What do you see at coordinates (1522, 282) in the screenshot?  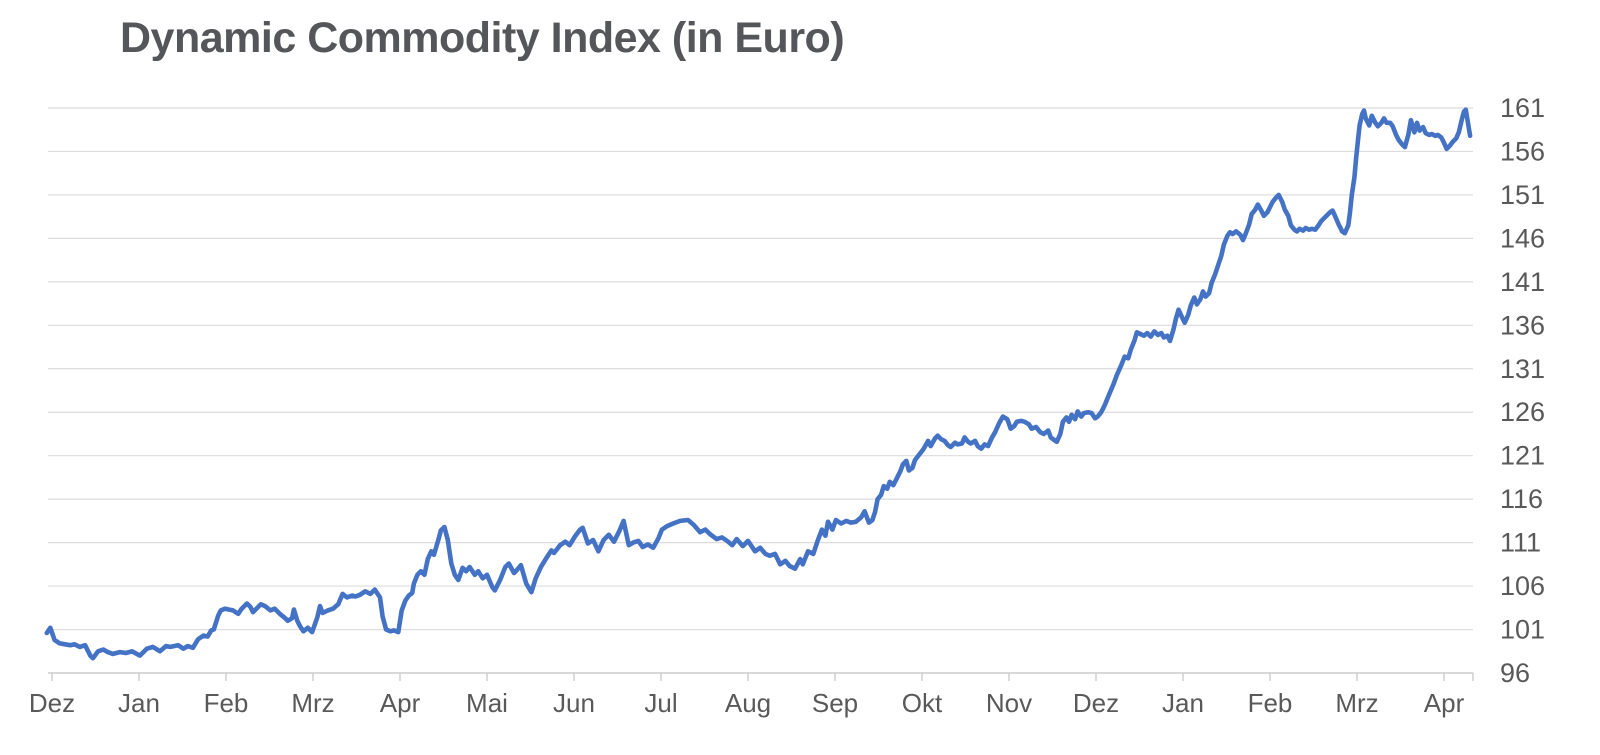 I see `y-axis-label: 141` at bounding box center [1522, 282].